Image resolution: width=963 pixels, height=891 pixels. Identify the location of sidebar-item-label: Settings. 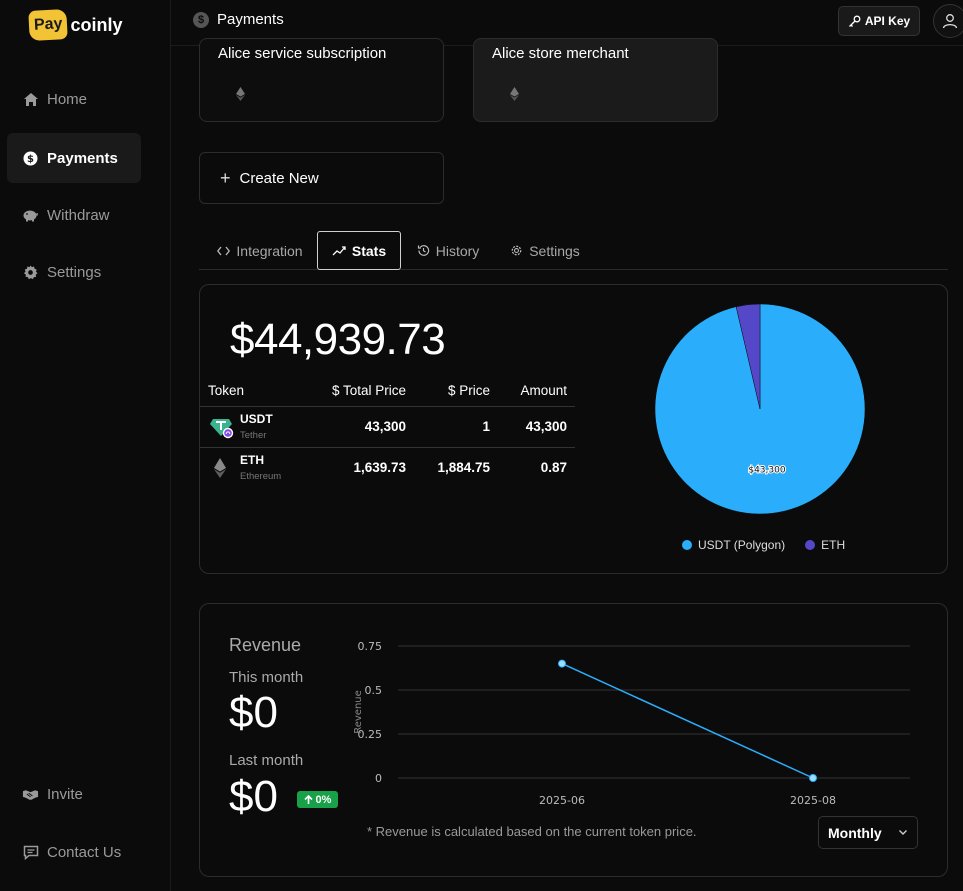
(74, 272).